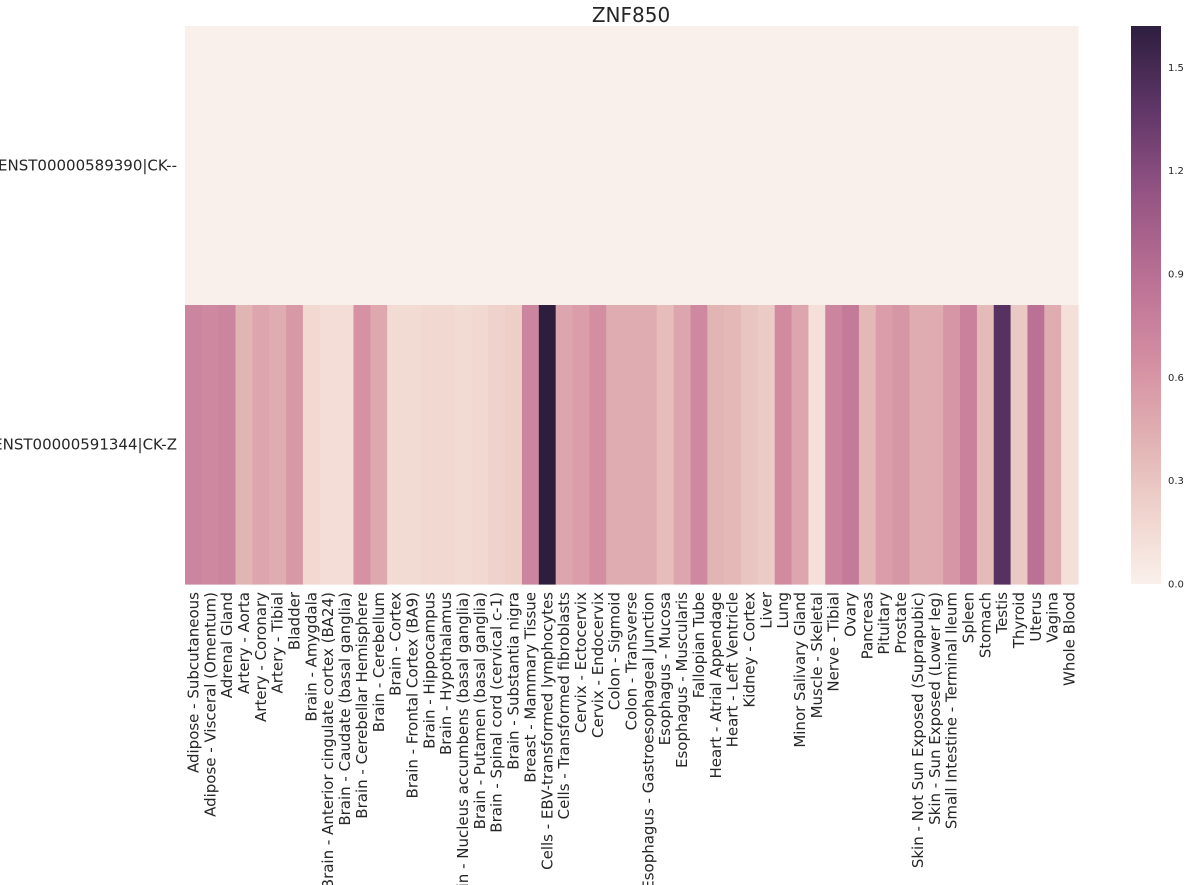 This screenshot has width=1189, height=885. I want to click on column-label: Fallopian Tube, so click(699, 645).